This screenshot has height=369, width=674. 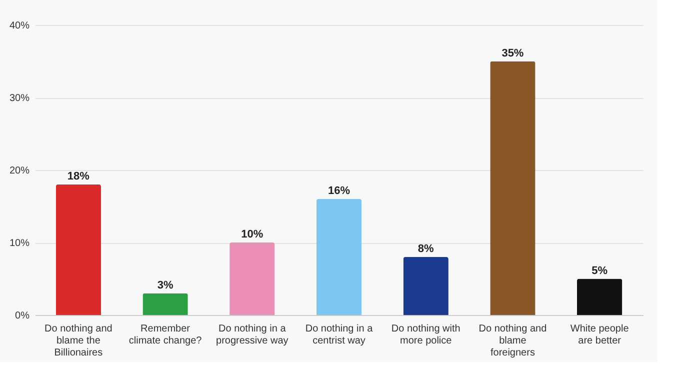 What do you see at coordinates (339, 335) in the screenshot?
I see `x-tick-label: Do nothing in a centrist way` at bounding box center [339, 335].